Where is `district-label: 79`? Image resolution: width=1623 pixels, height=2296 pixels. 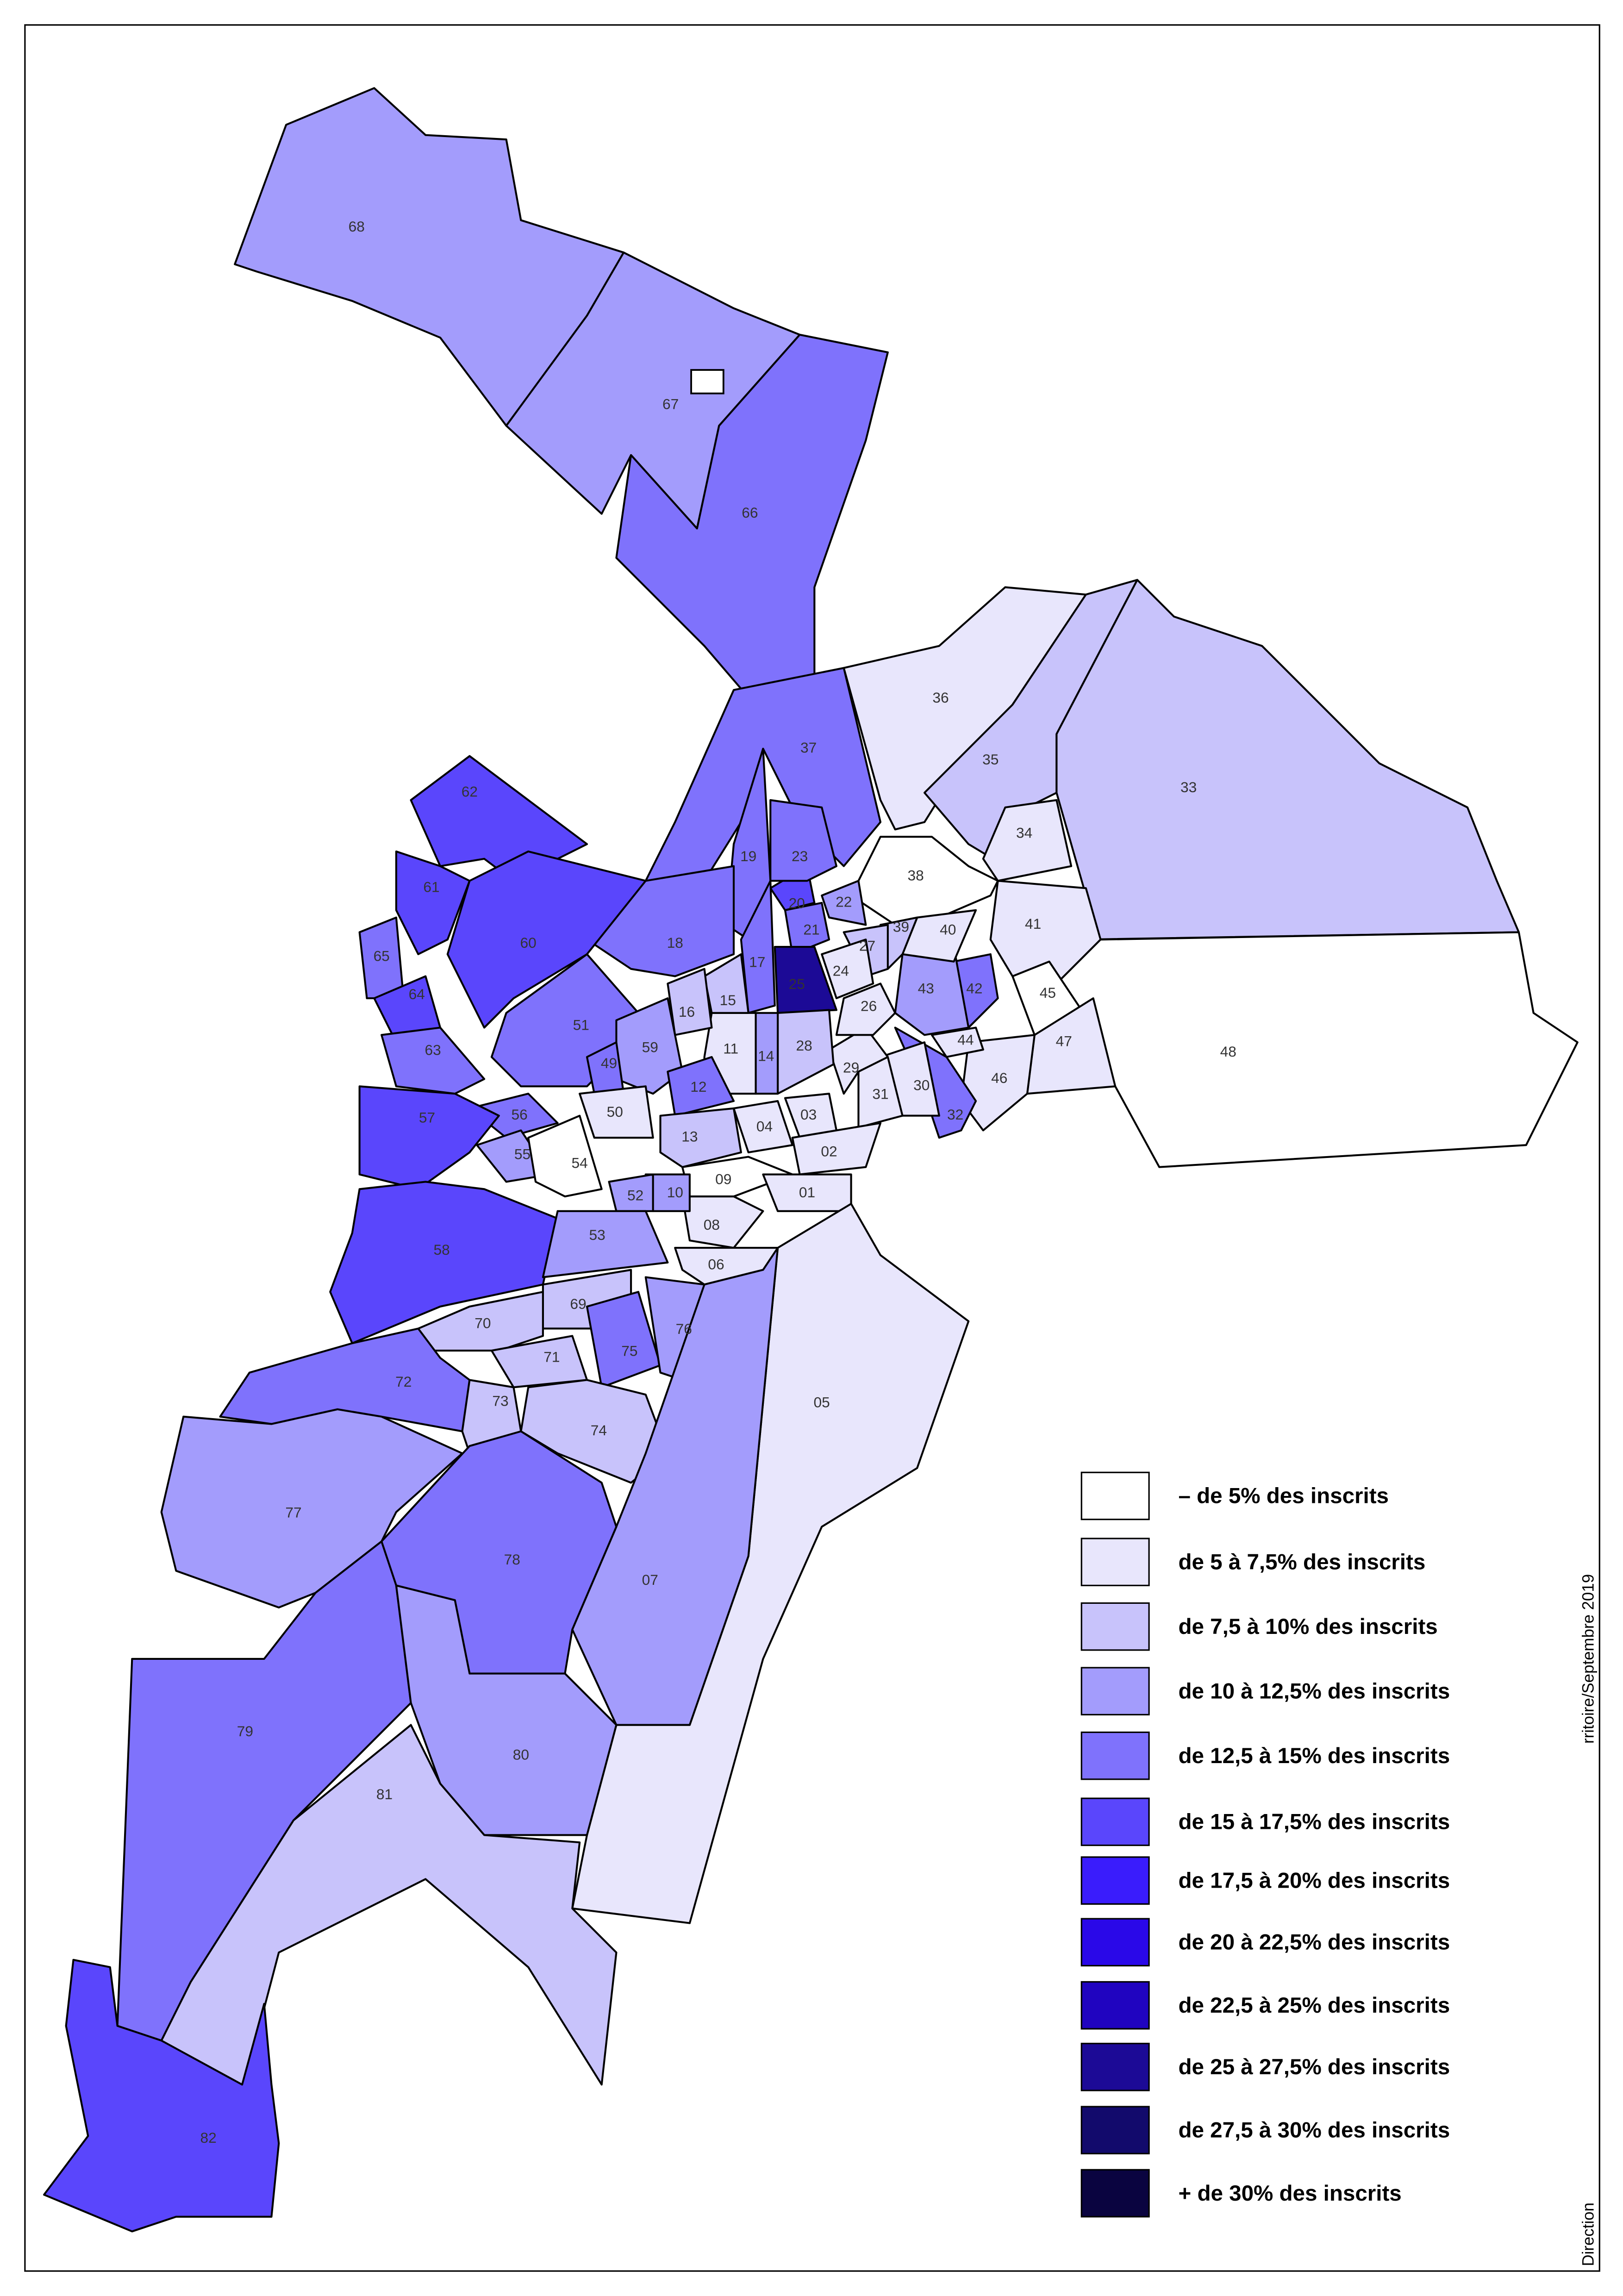
district-label: 79 is located at coordinates (245, 1731).